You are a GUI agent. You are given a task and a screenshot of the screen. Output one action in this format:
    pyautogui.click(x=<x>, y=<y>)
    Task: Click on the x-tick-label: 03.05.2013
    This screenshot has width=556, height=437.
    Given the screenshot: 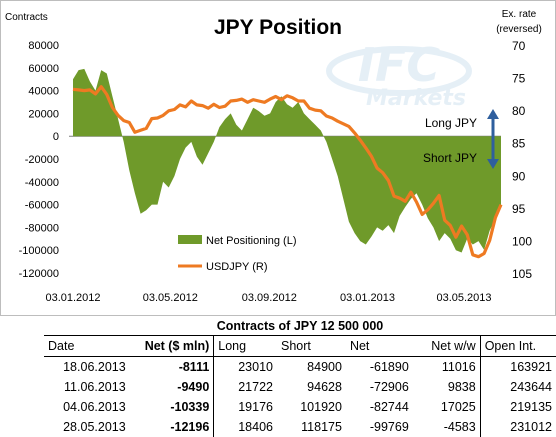 What is the action you would take?
    pyautogui.click(x=463, y=298)
    